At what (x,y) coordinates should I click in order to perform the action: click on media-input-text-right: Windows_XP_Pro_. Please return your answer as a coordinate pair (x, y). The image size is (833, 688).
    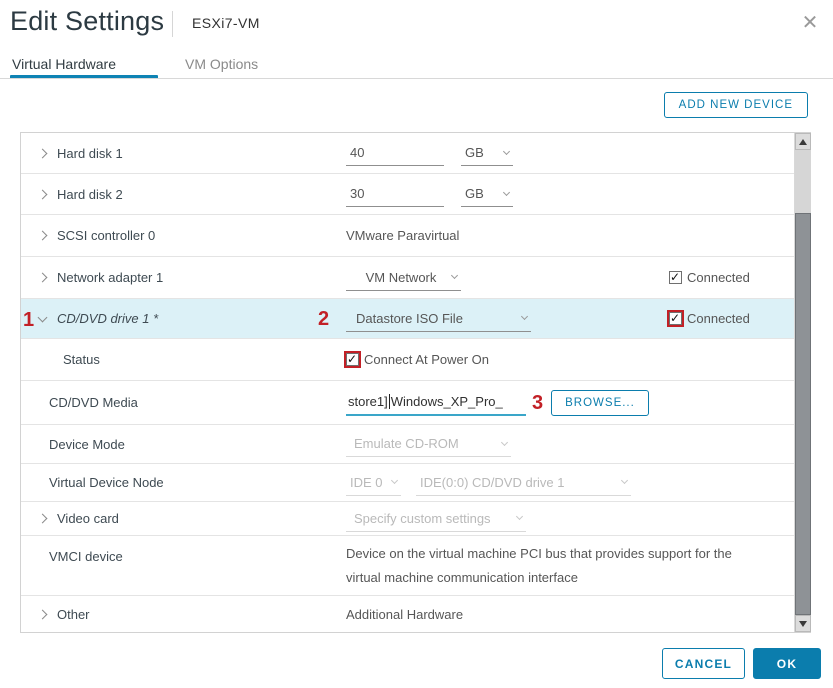
    Looking at the image, I should click on (446, 401).